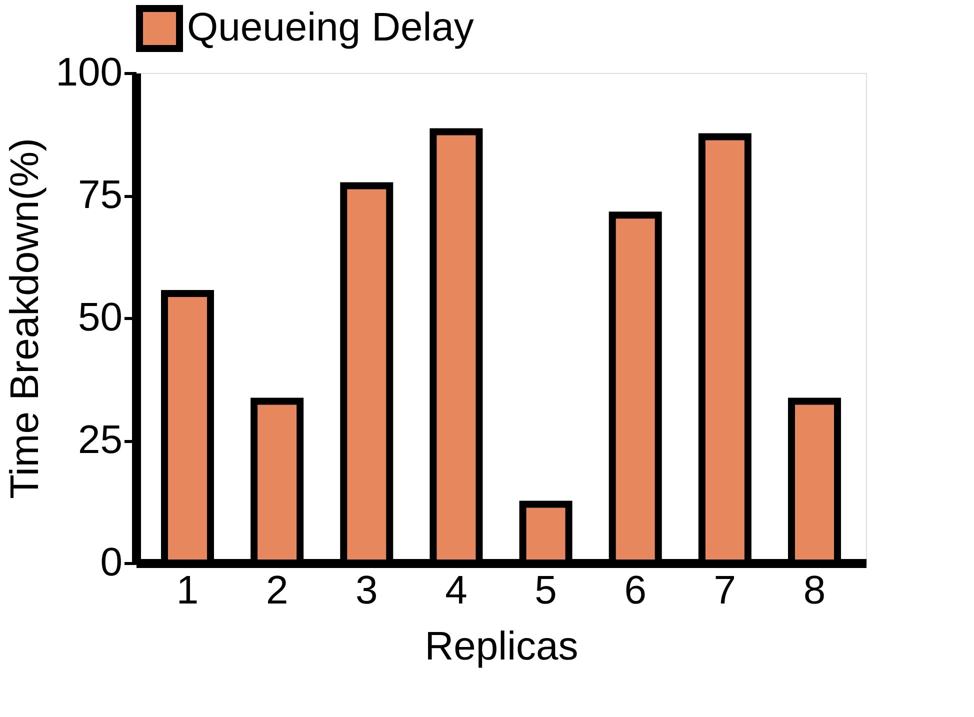 The image size is (974, 717). Describe the element at coordinates (100, 318) in the screenshot. I see `y-tick-label: 50` at that location.